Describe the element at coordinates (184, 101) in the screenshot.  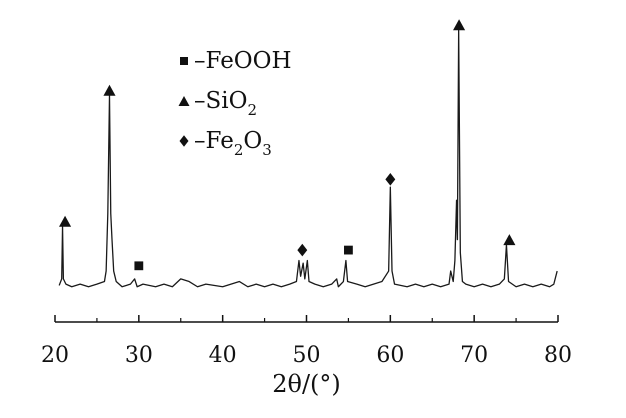
I see `legend-triangle-icon` at that location.